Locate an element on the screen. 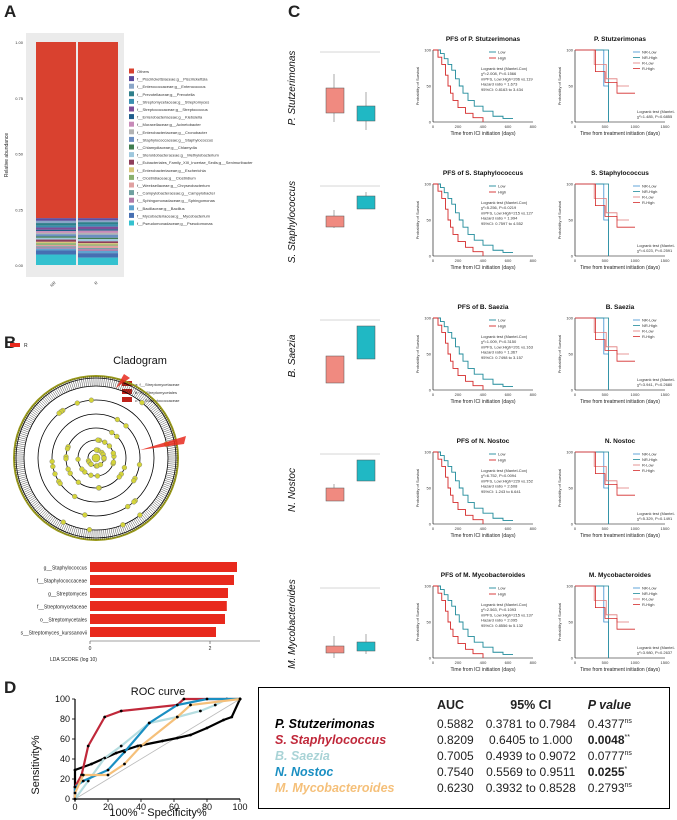 The height and width of the screenshot is (820, 677). y-tick-label: 0.25 is located at coordinates (19, 209).